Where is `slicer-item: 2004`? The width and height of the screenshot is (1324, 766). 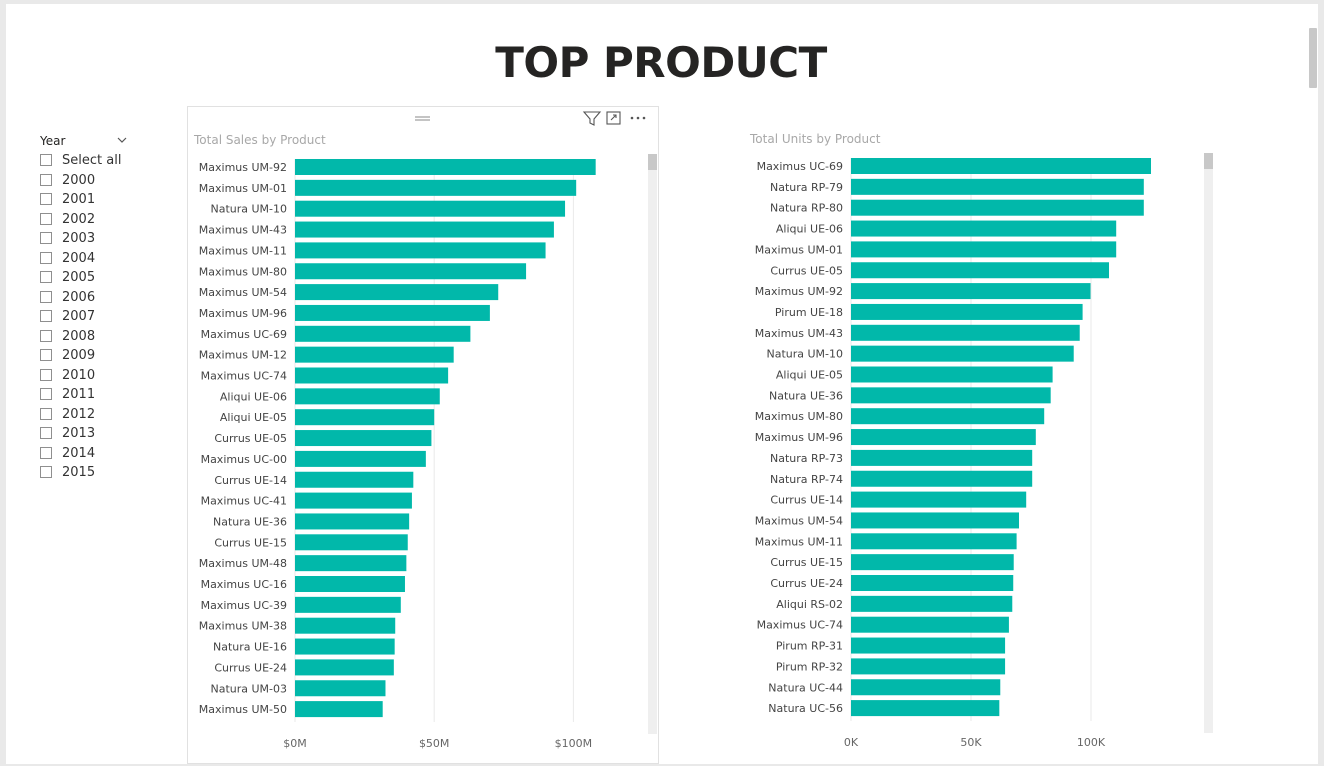
slicer-item: 2004 is located at coordinates (90, 260).